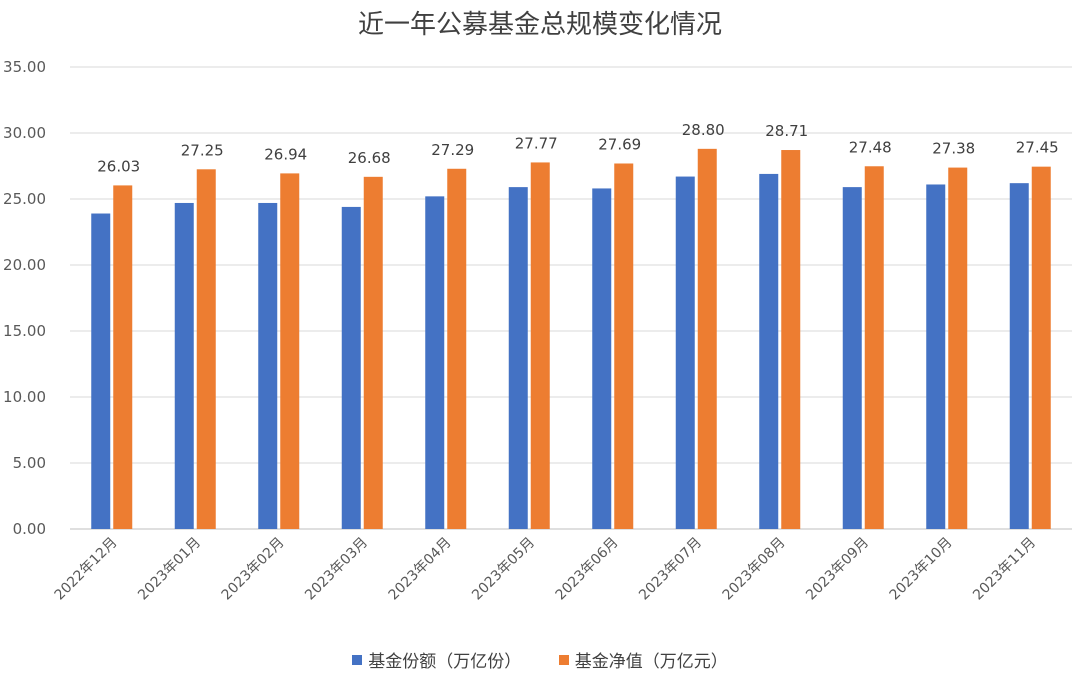  I want to click on data-label: 27.48, so click(870, 147).